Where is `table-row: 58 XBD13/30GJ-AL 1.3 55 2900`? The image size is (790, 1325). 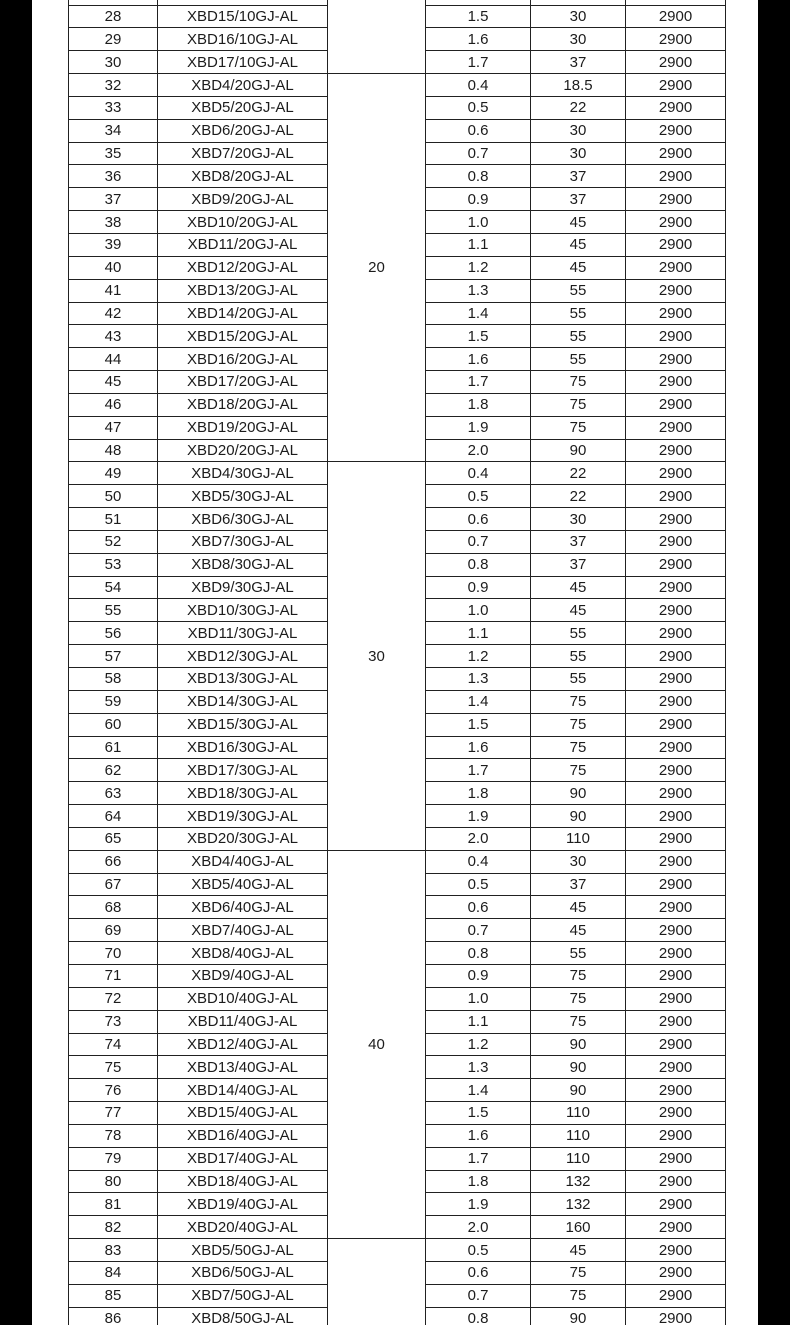 table-row: 58 XBD13/30GJ-AL 1.3 55 2900 is located at coordinates (397, 679).